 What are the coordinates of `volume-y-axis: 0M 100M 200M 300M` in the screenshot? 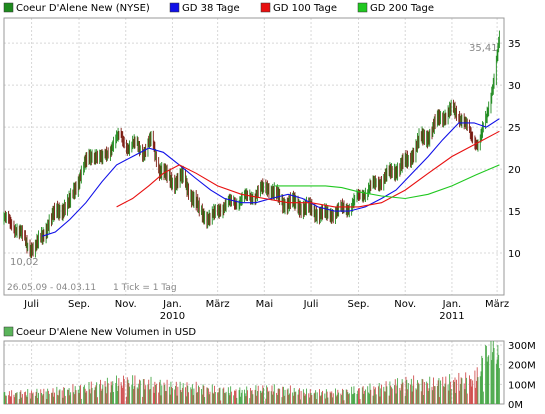 It's located at (522, 376).